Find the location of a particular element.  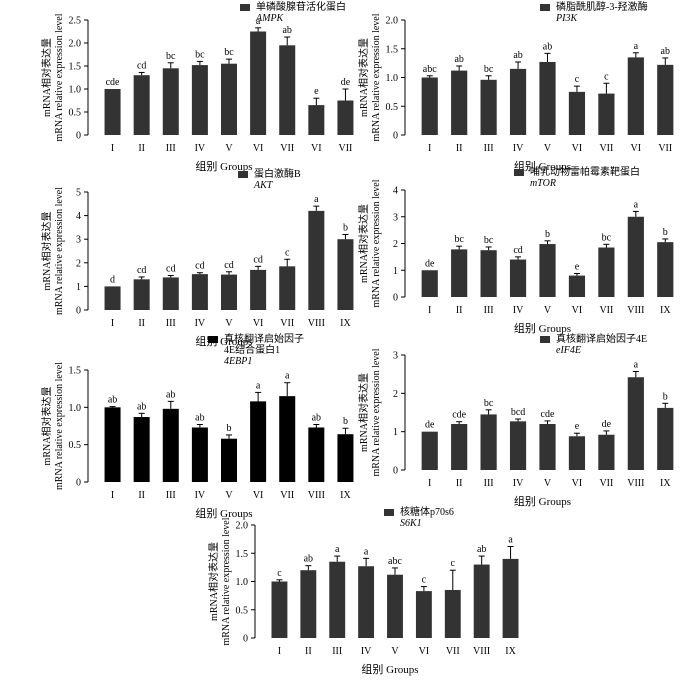

legend-title-en: AKT is located at coordinates (263, 185).